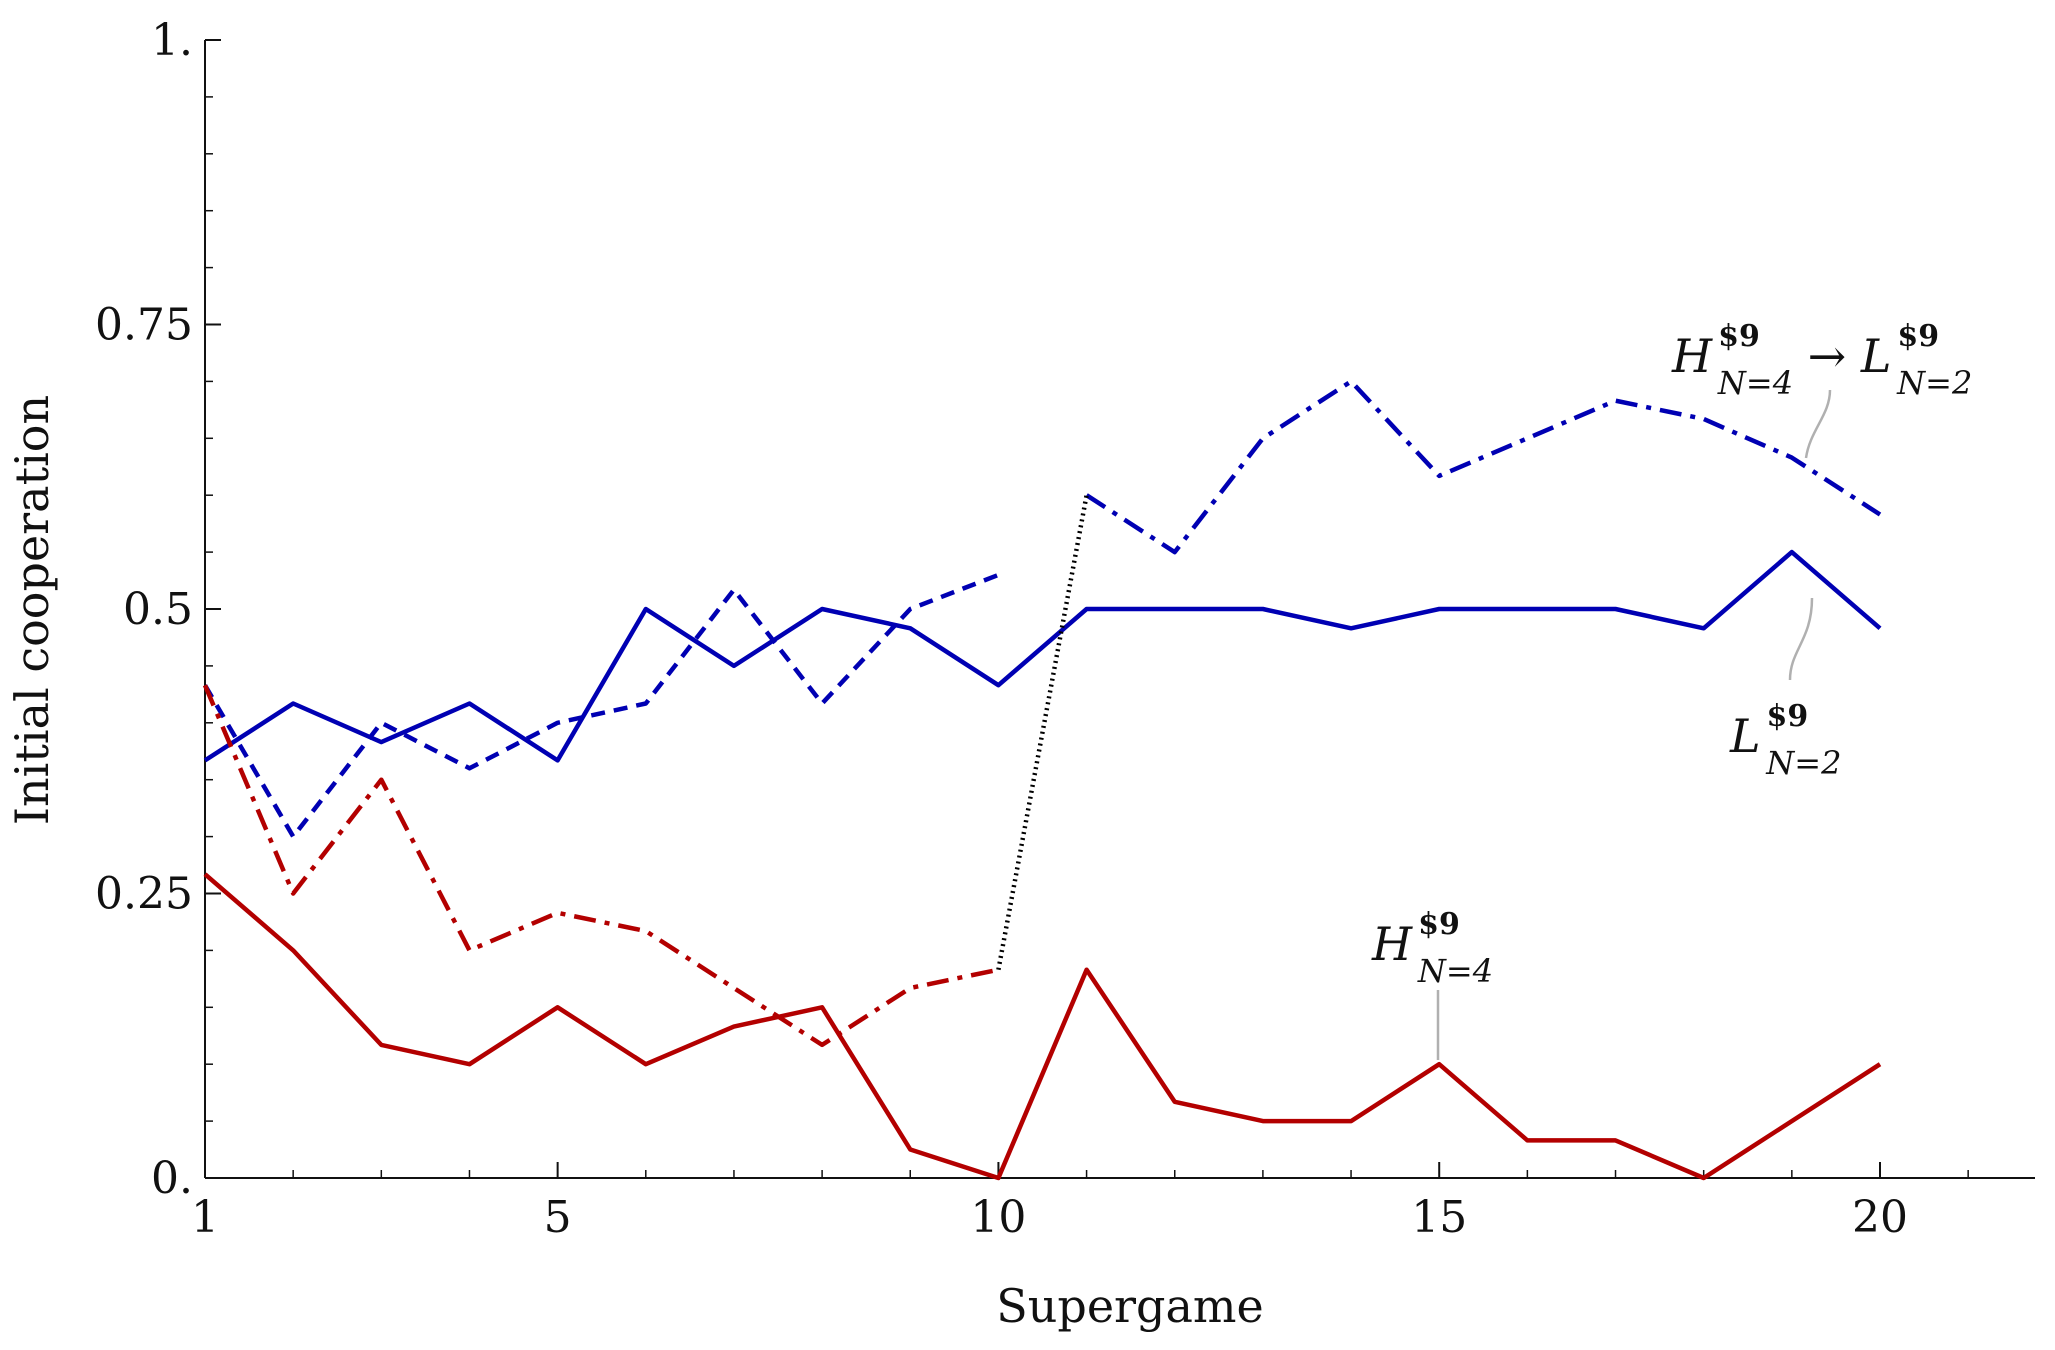 This screenshot has height=1350, width=2055. What do you see at coordinates (1801, 639) in the screenshot?
I see `annotation-callout-l2` at bounding box center [1801, 639].